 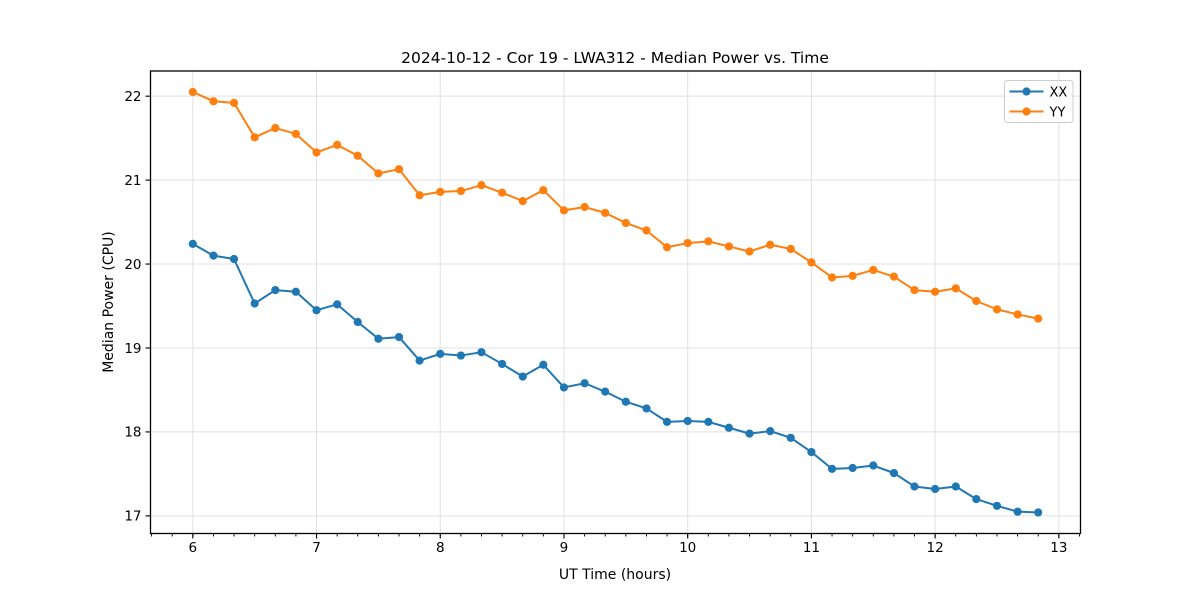 I want to click on y-tick-label: 19, so click(x=132, y=349).